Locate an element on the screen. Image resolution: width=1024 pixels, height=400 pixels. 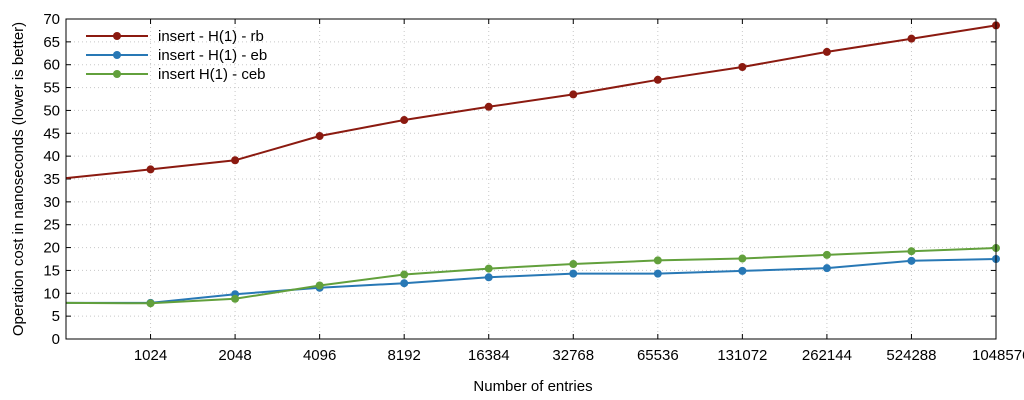
y-tick-label: 35 is located at coordinates (51, 179).